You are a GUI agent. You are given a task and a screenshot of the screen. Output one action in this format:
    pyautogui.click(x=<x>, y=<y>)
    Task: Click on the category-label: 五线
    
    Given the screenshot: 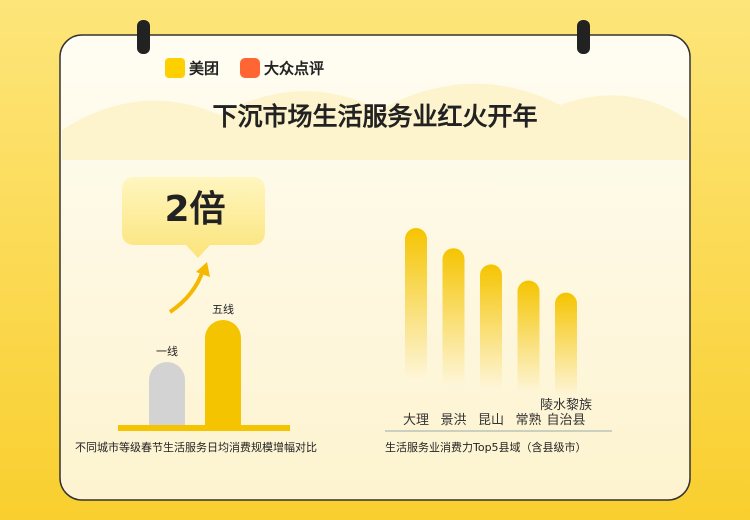 What is the action you would take?
    pyautogui.click(x=223, y=309)
    